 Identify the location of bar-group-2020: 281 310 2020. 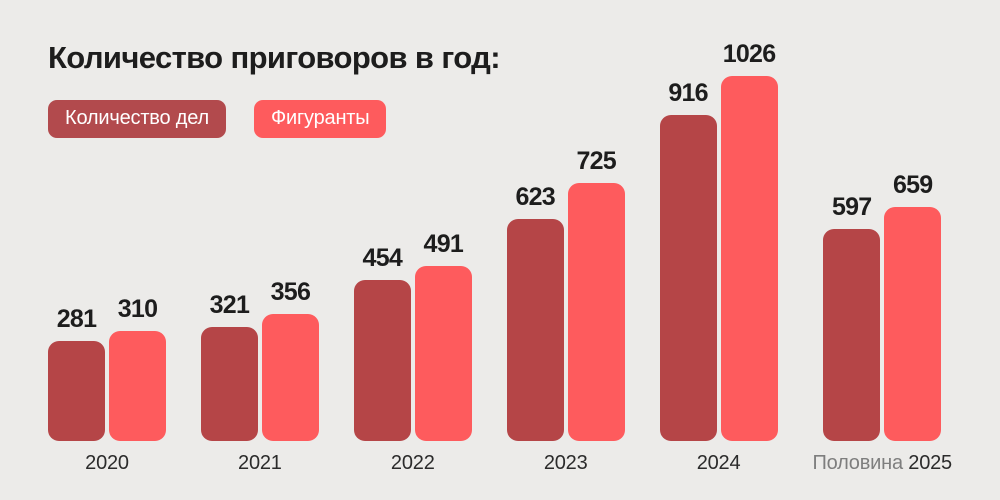
(107, 384).